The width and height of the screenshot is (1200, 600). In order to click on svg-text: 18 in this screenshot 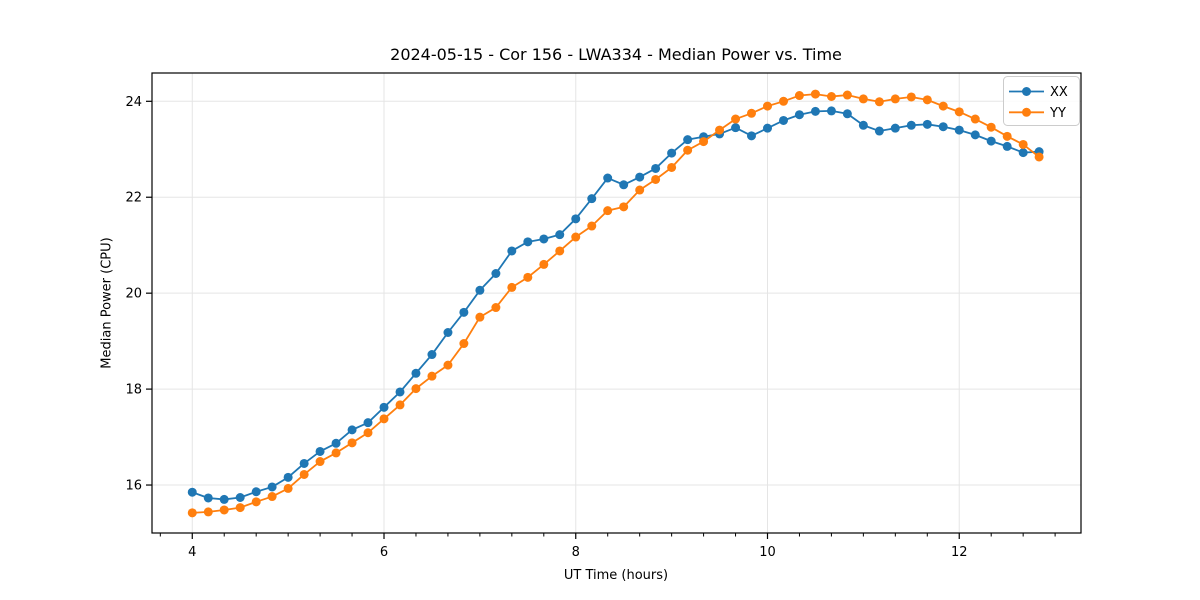, I will do `click(133, 390)`.